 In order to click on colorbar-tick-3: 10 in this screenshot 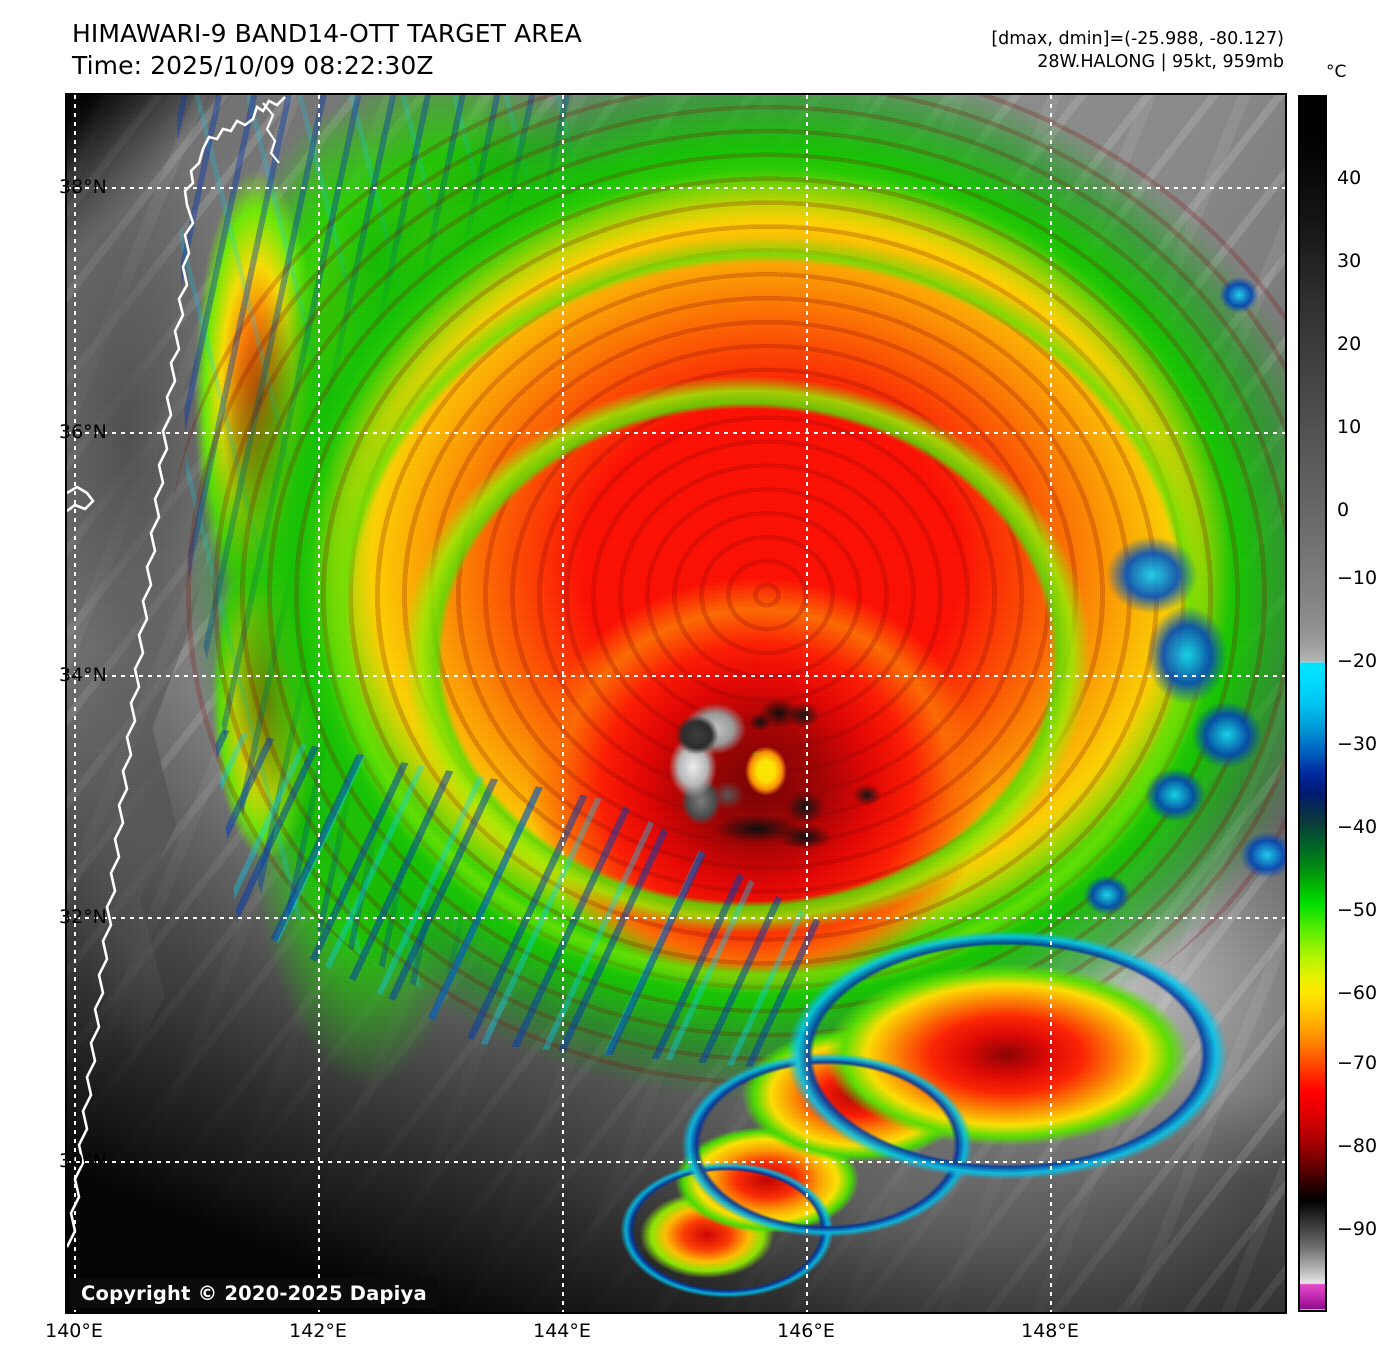, I will do `click(1349, 427)`.